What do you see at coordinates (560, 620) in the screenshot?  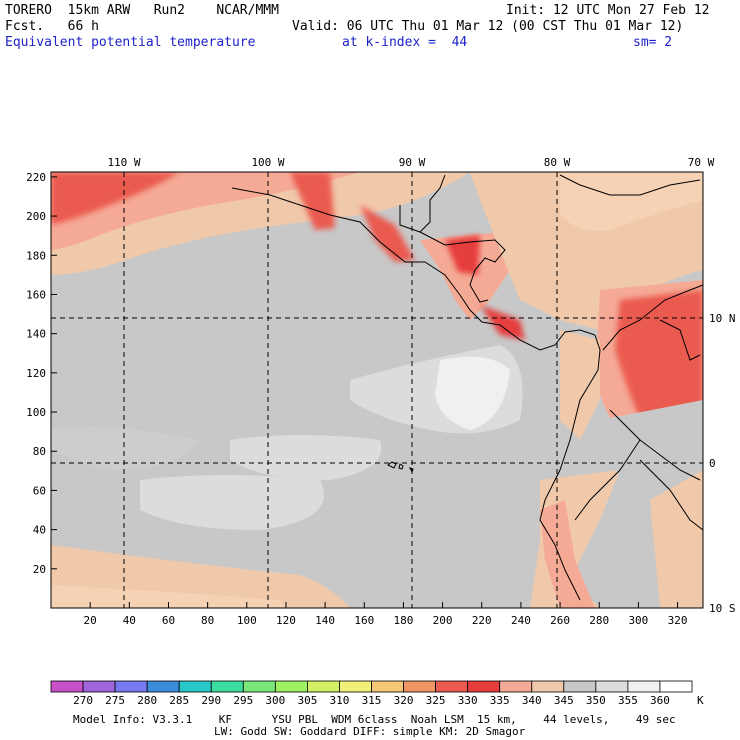 I see `x-tick-label: 260` at bounding box center [560, 620].